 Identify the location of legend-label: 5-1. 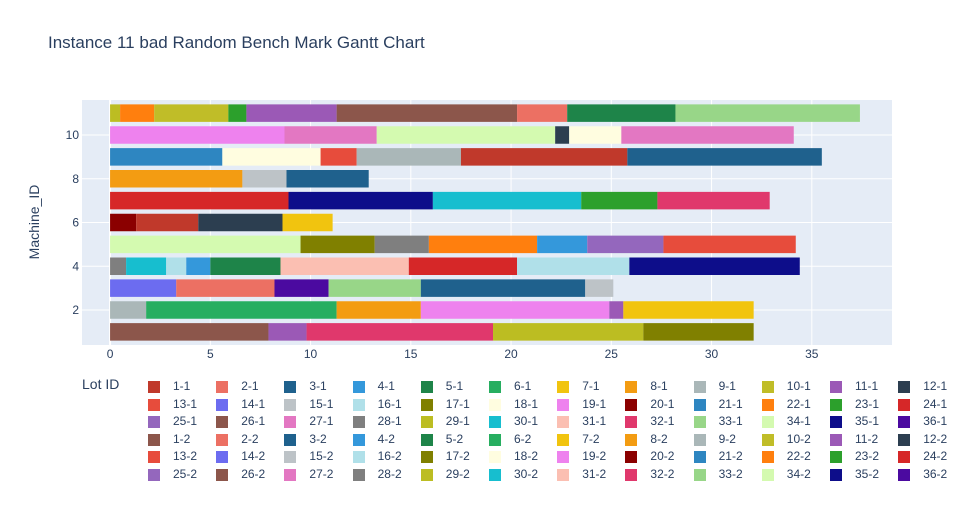
(454, 386).